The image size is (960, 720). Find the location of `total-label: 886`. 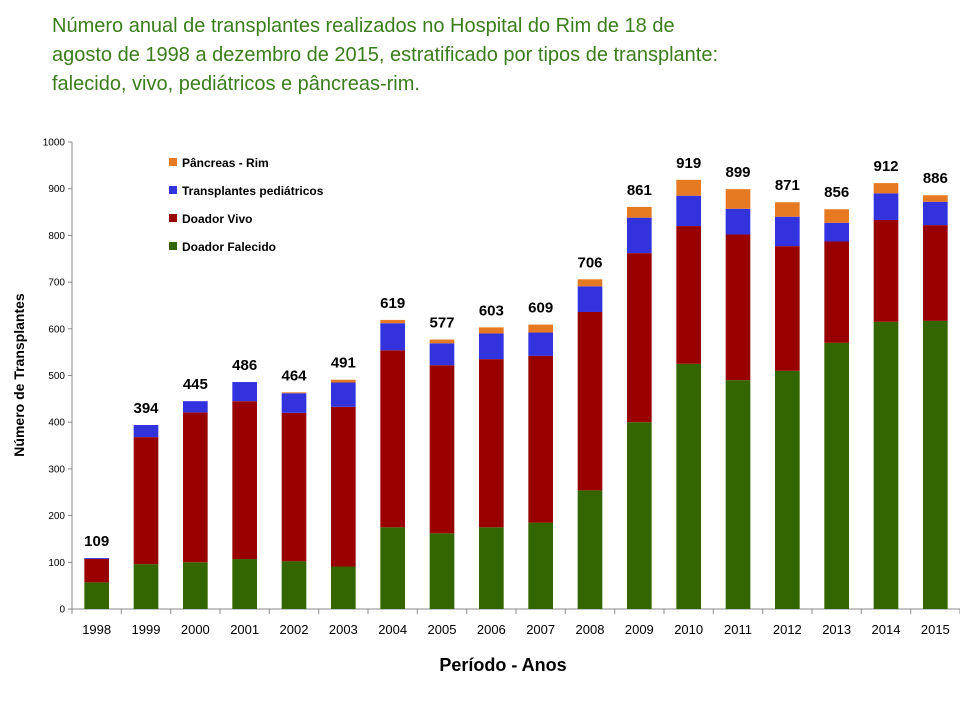

total-label: 886 is located at coordinates (935, 178).